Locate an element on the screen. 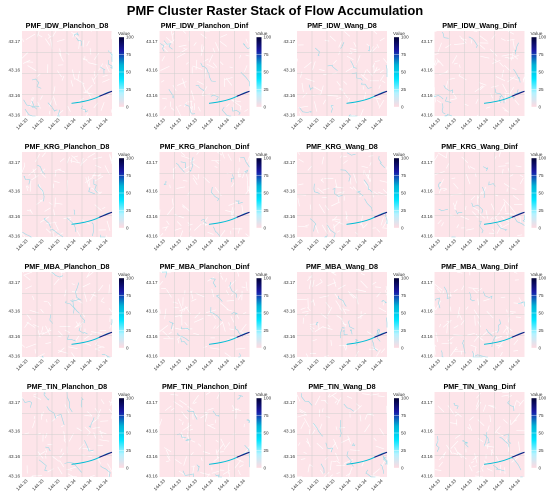 The width and height of the screenshot is (550, 499). panel-title: PMF_KRG_Planchon_D8 is located at coordinates (67, 146).